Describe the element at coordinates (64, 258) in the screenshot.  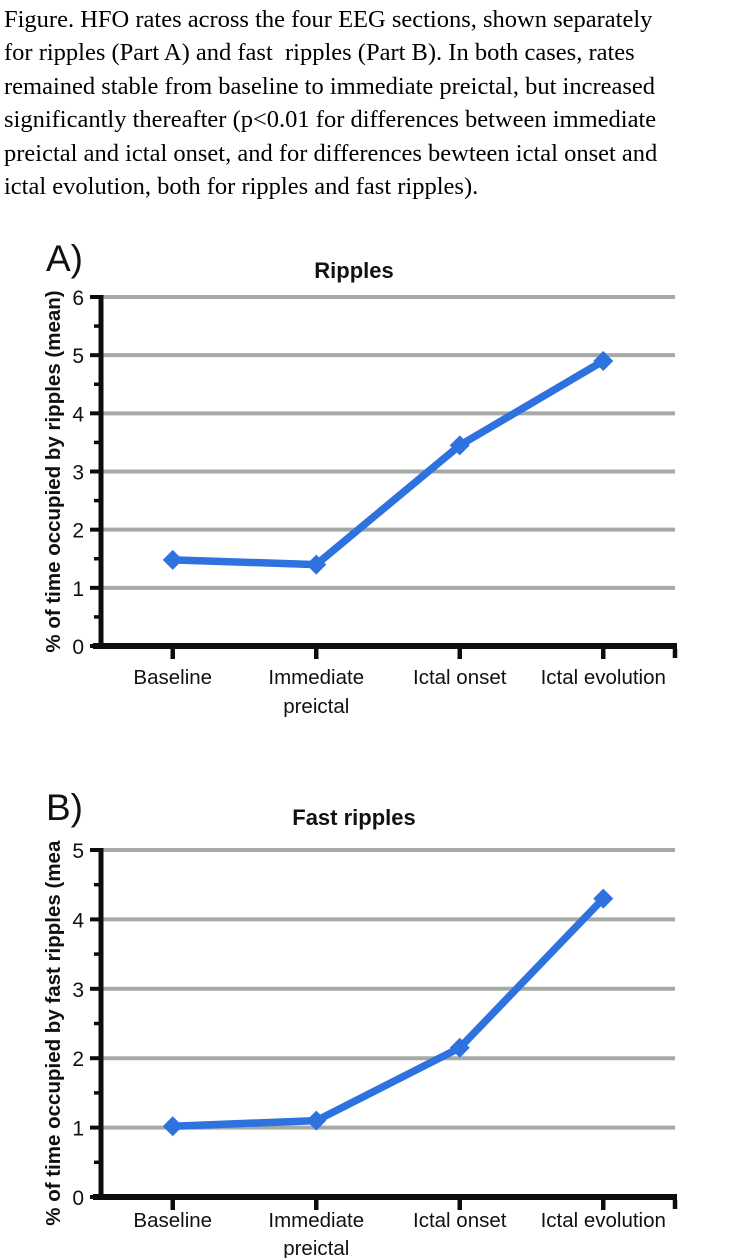
I see `panel-a-label: A)` at that location.